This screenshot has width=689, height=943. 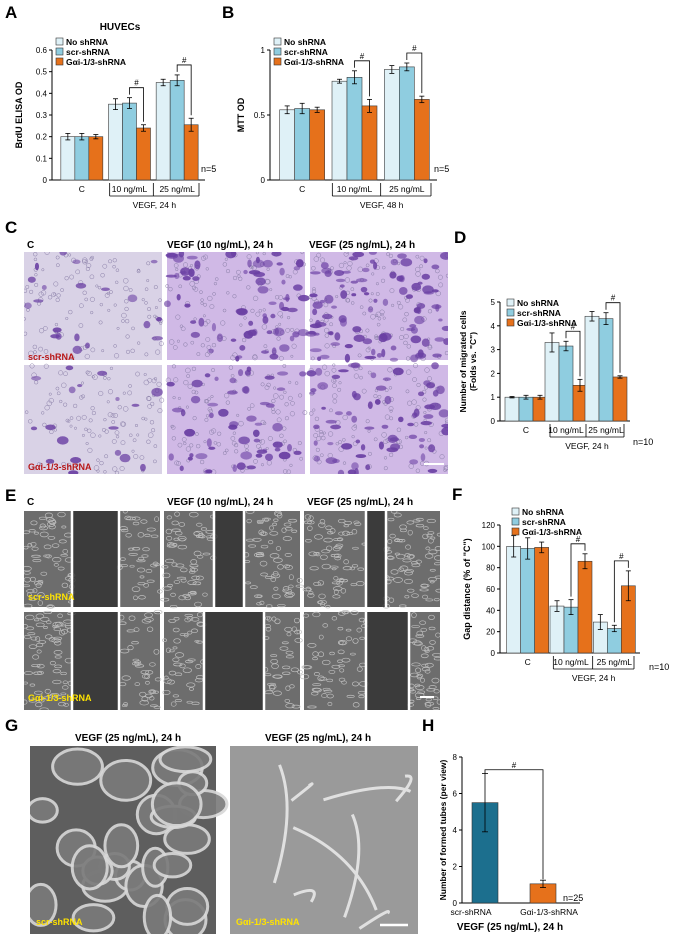 I want to click on y-axis-label: (Folds vs. "C"), so click(x=473, y=361).